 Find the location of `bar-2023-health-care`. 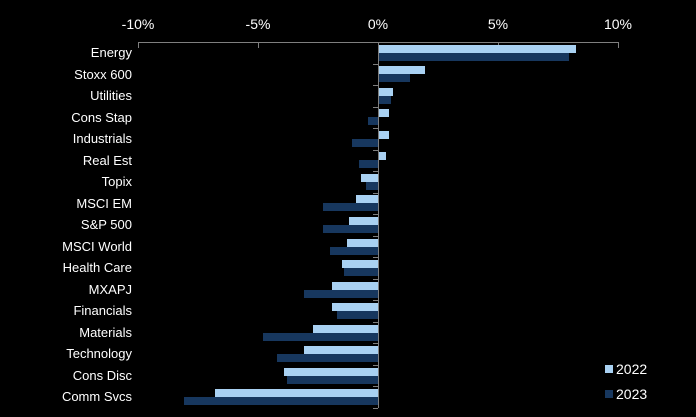

bar-2023-health-care is located at coordinates (361, 272).